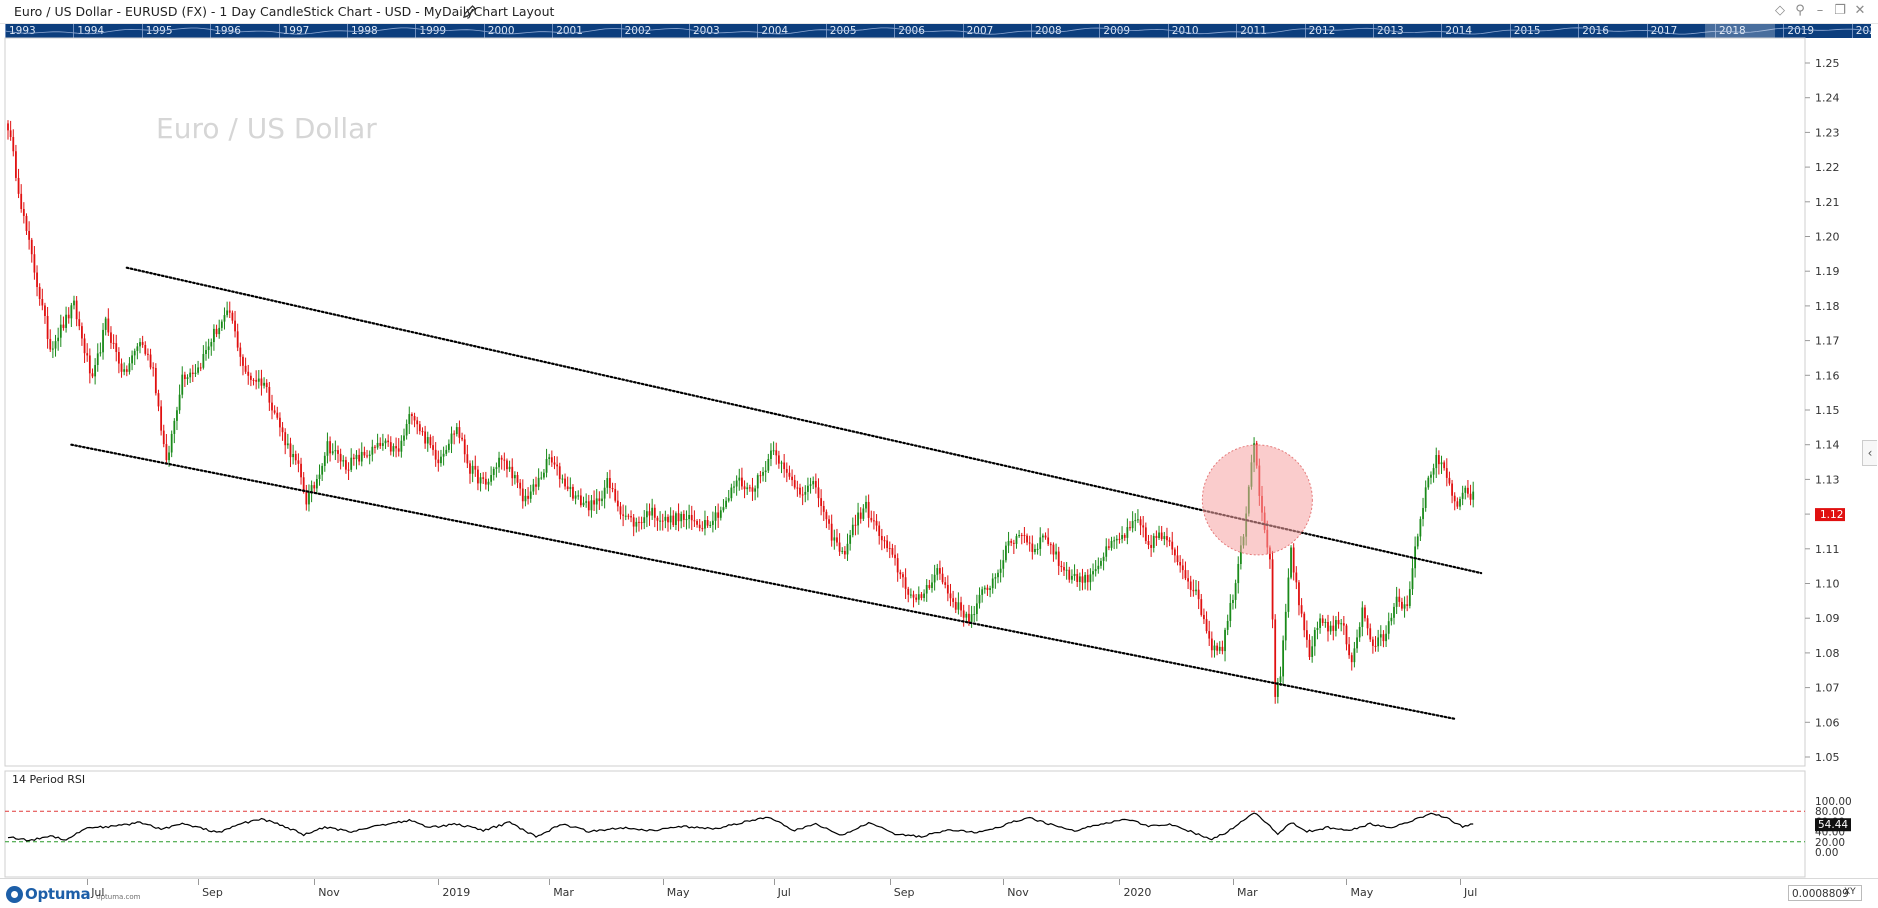  I want to click on highlight-circle, so click(1257, 500).